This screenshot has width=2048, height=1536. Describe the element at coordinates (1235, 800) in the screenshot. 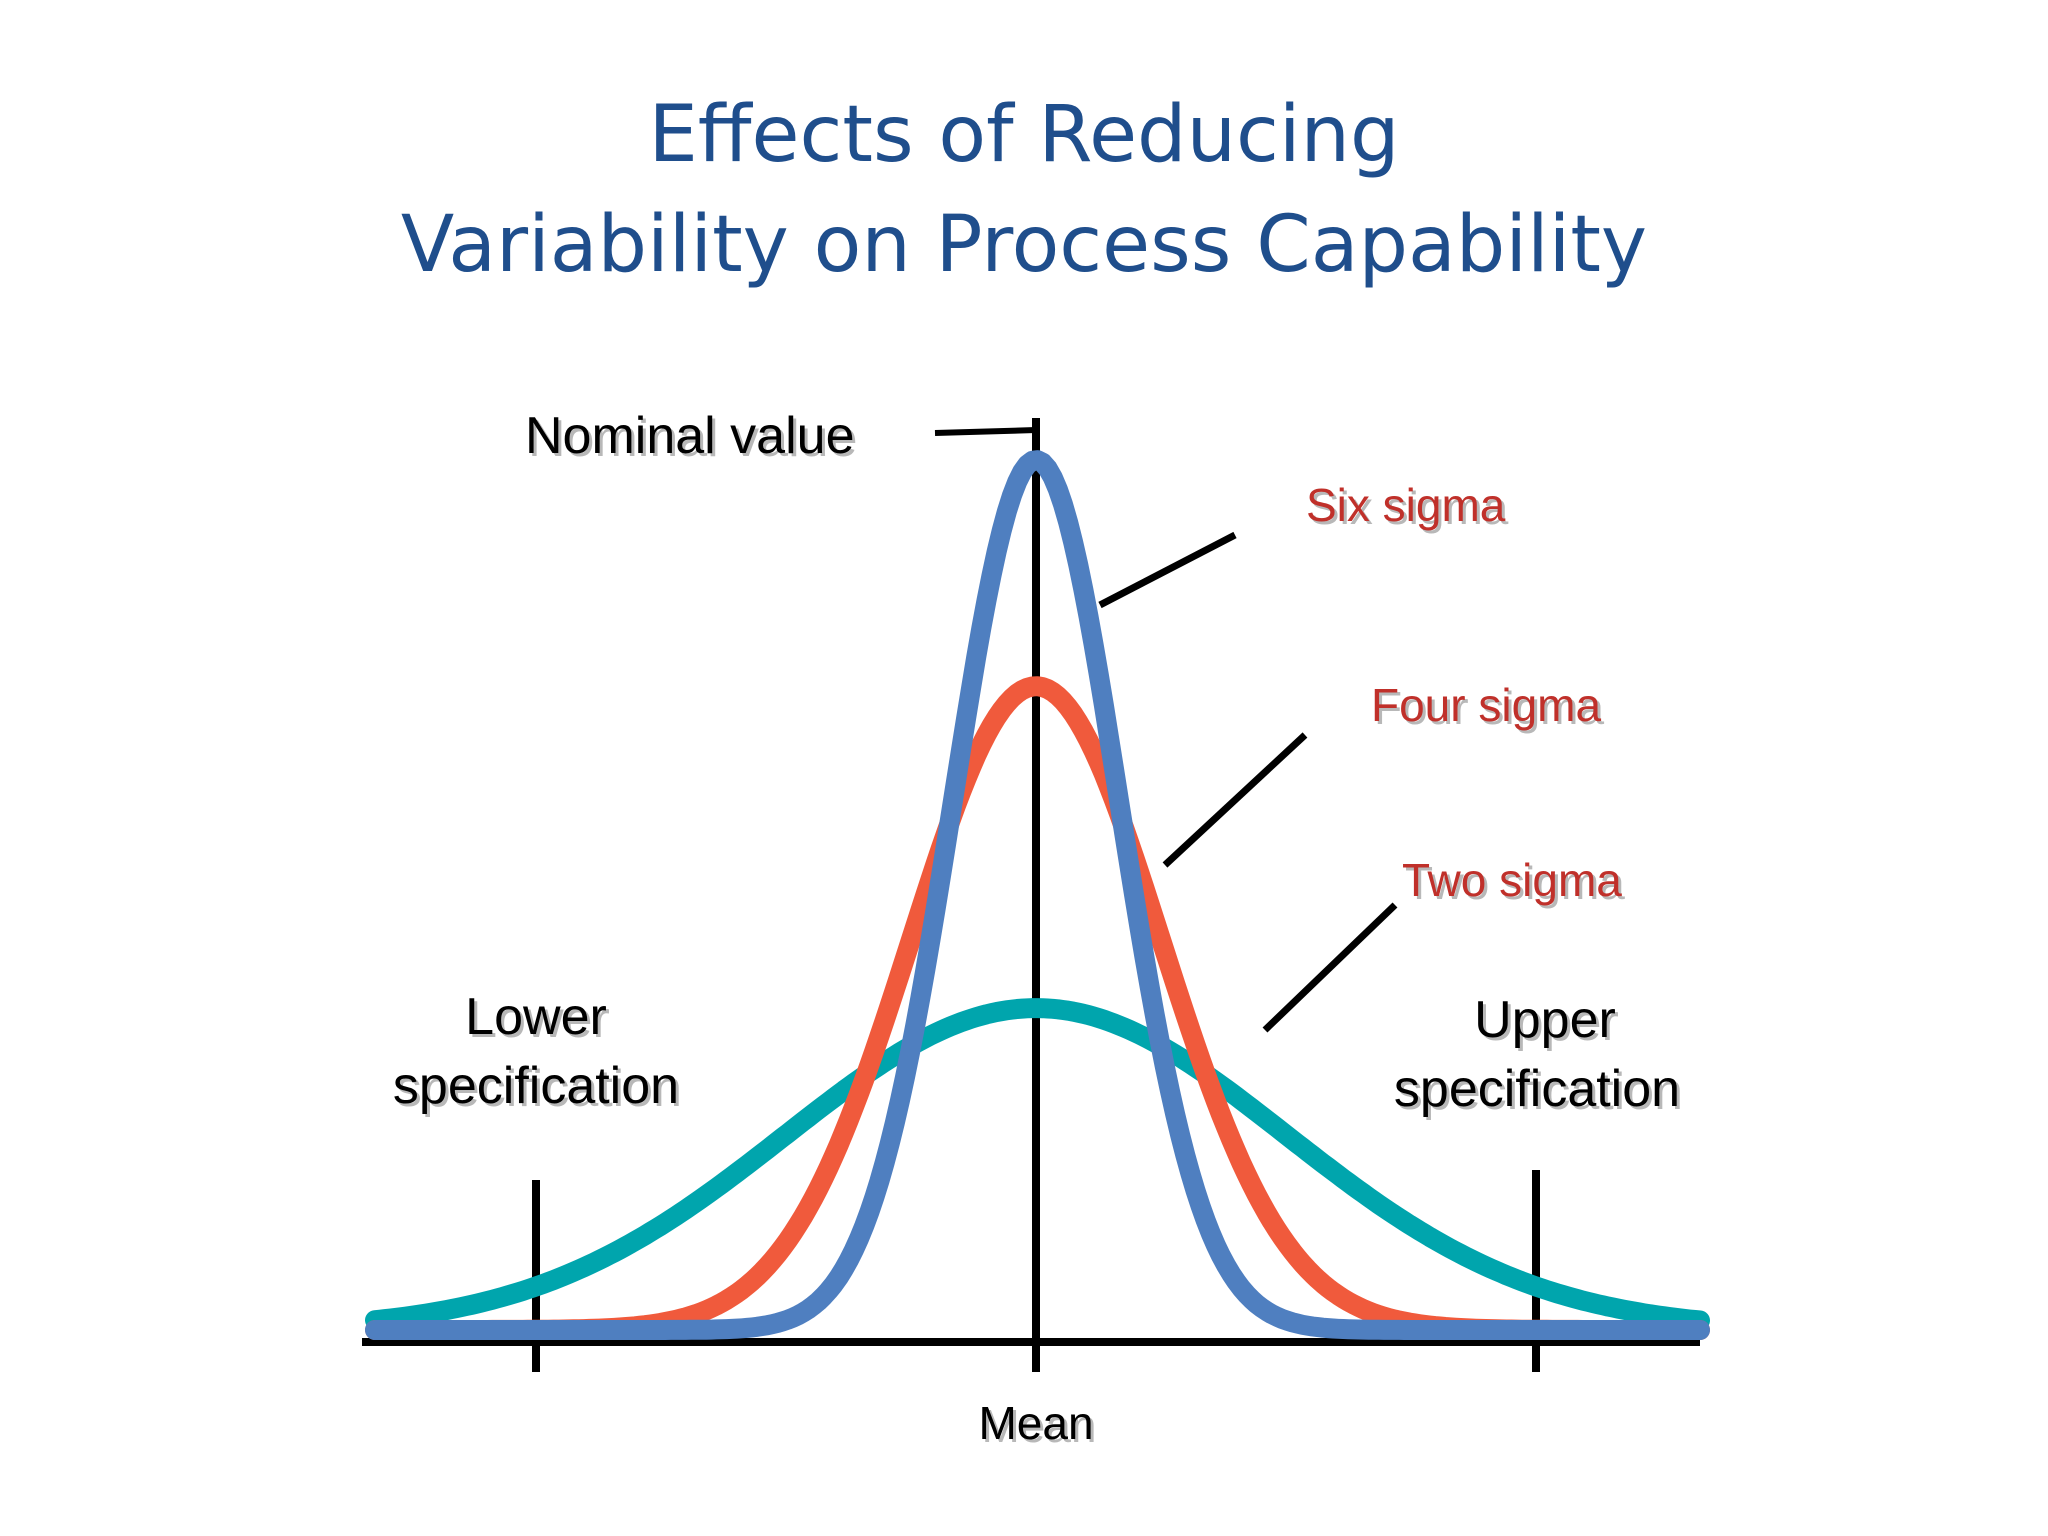

I see `four-sigma-leader-line` at that location.